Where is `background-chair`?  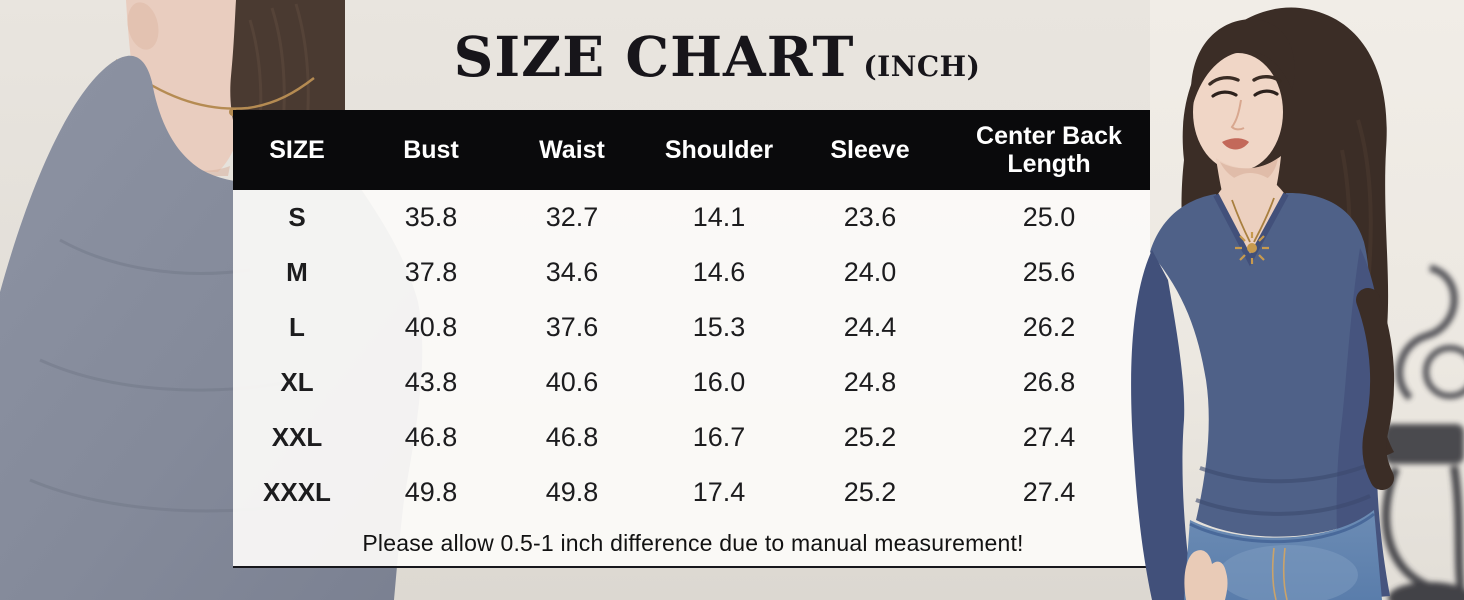
background-chair is located at coordinates (1423, 432).